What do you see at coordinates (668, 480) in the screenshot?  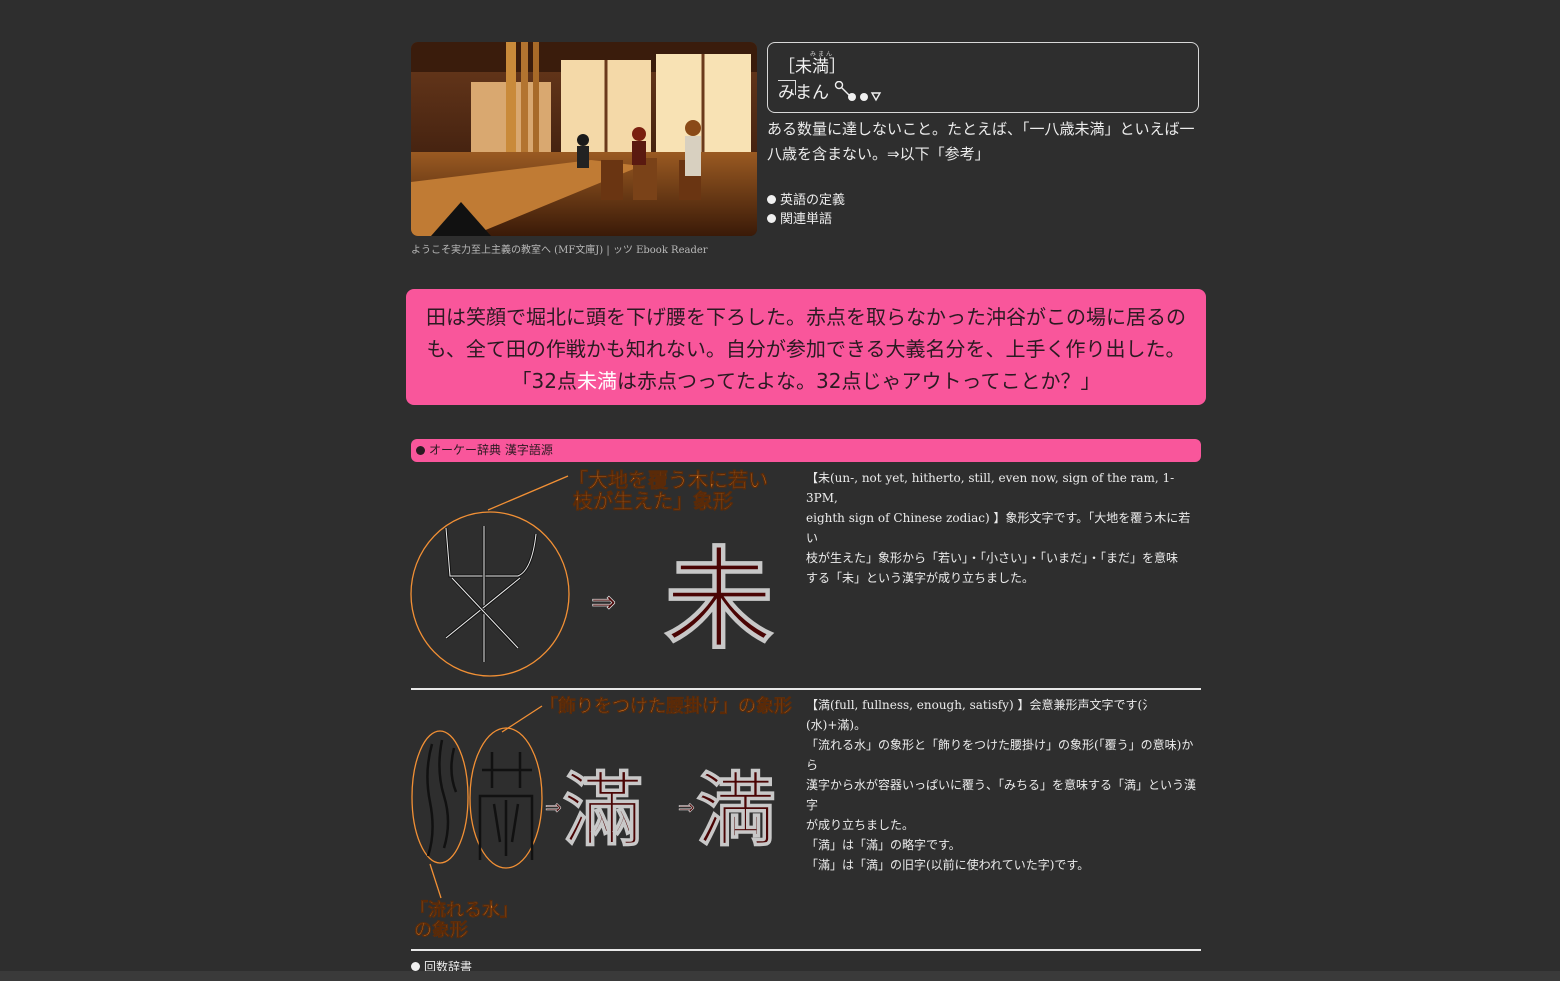 I see `mi-pictograph-label-1: 「大地を覆う木に若い` at bounding box center [668, 480].